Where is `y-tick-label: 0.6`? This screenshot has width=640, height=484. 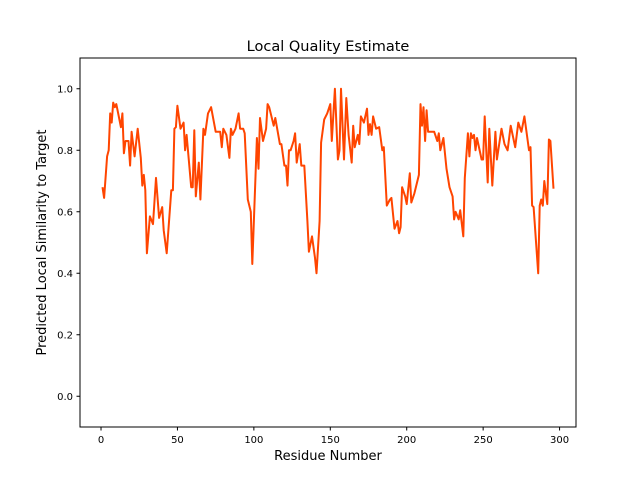
y-tick-label: 0.6 is located at coordinates (65, 212).